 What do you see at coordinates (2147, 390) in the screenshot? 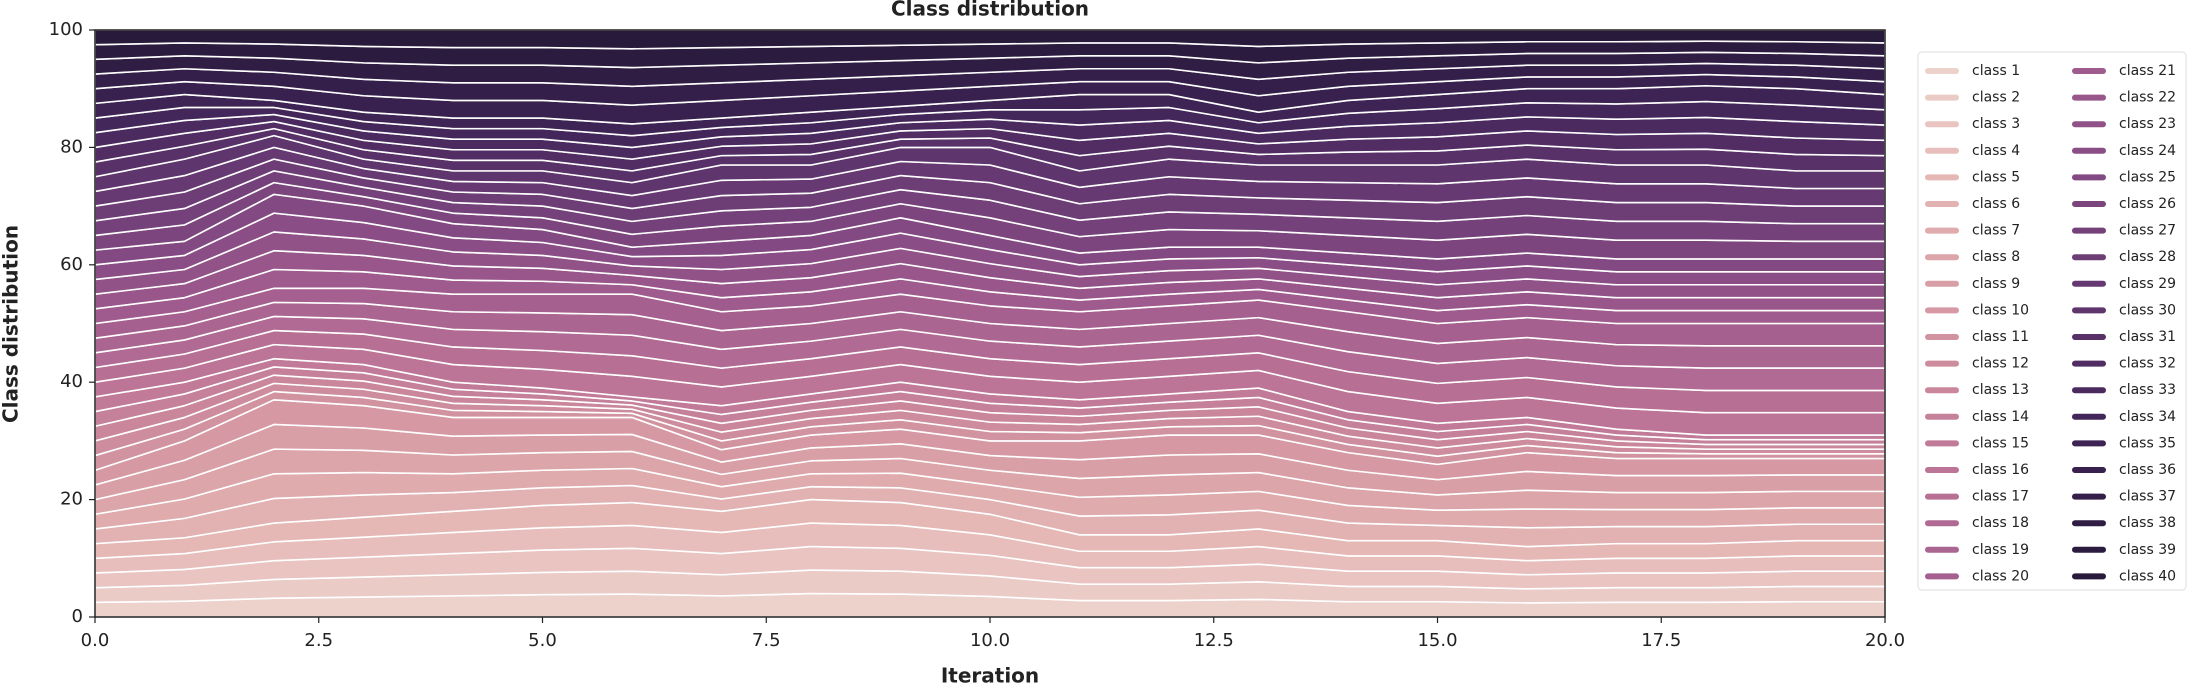
I see `legend-label: class 33` at bounding box center [2147, 390].